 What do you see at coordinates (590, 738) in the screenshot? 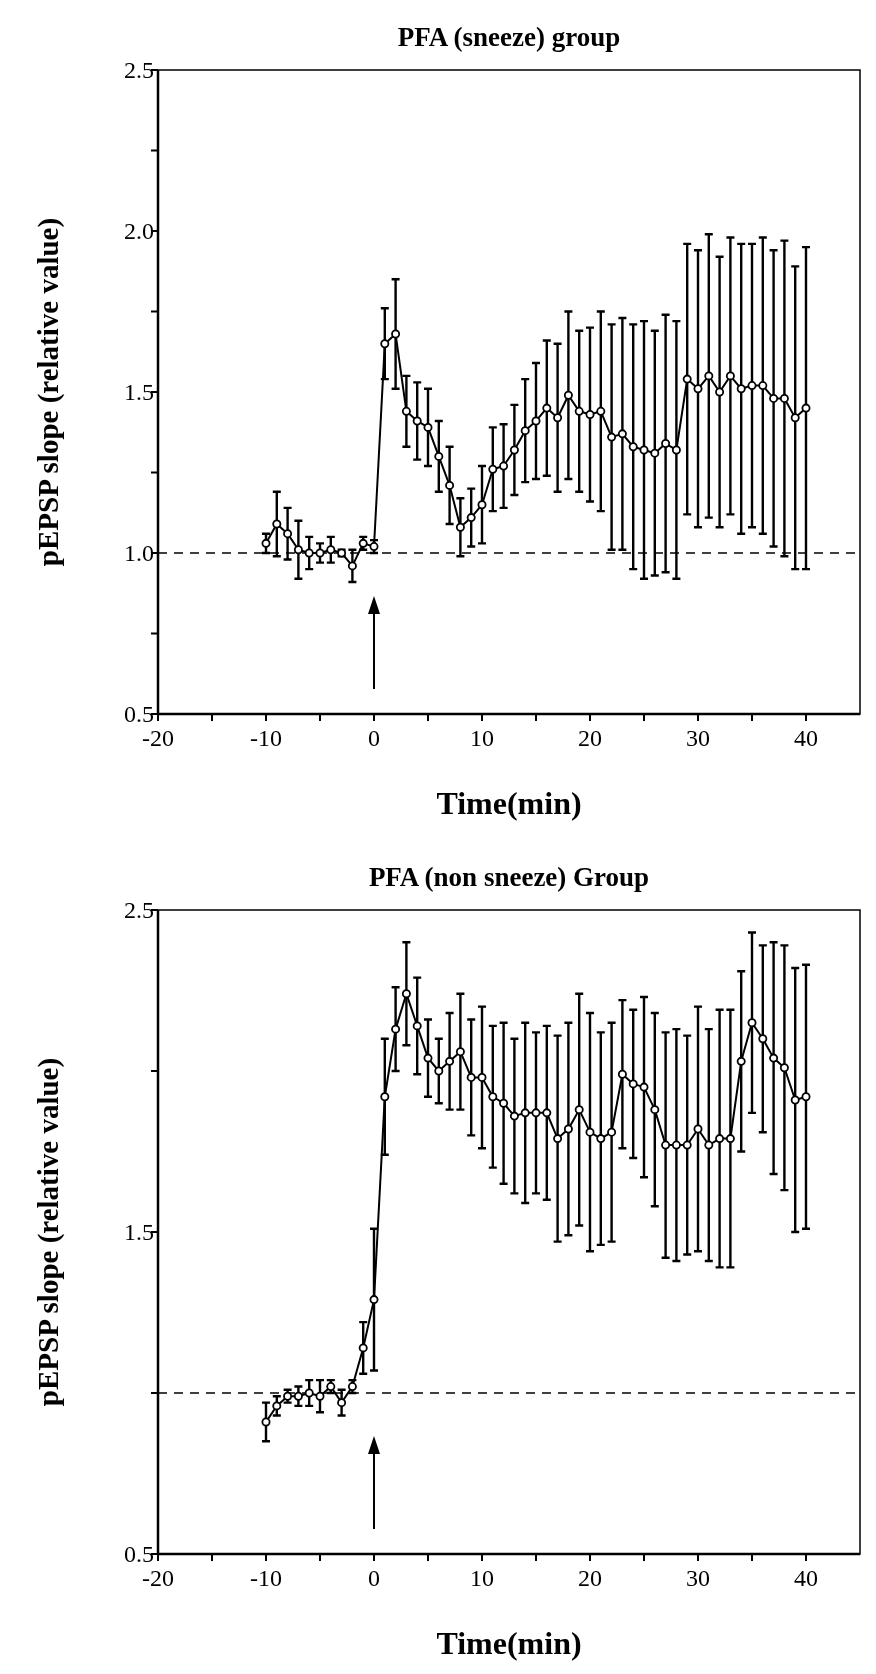
I see `x-tick-label: 20` at bounding box center [590, 738].